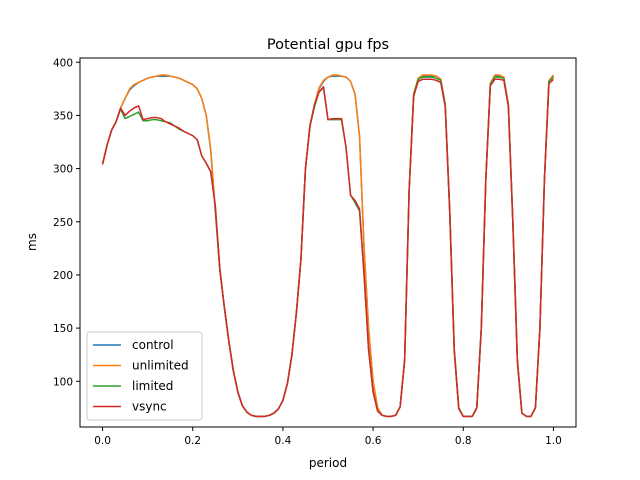  I want to click on legend-label-limited: limited, so click(152, 386).